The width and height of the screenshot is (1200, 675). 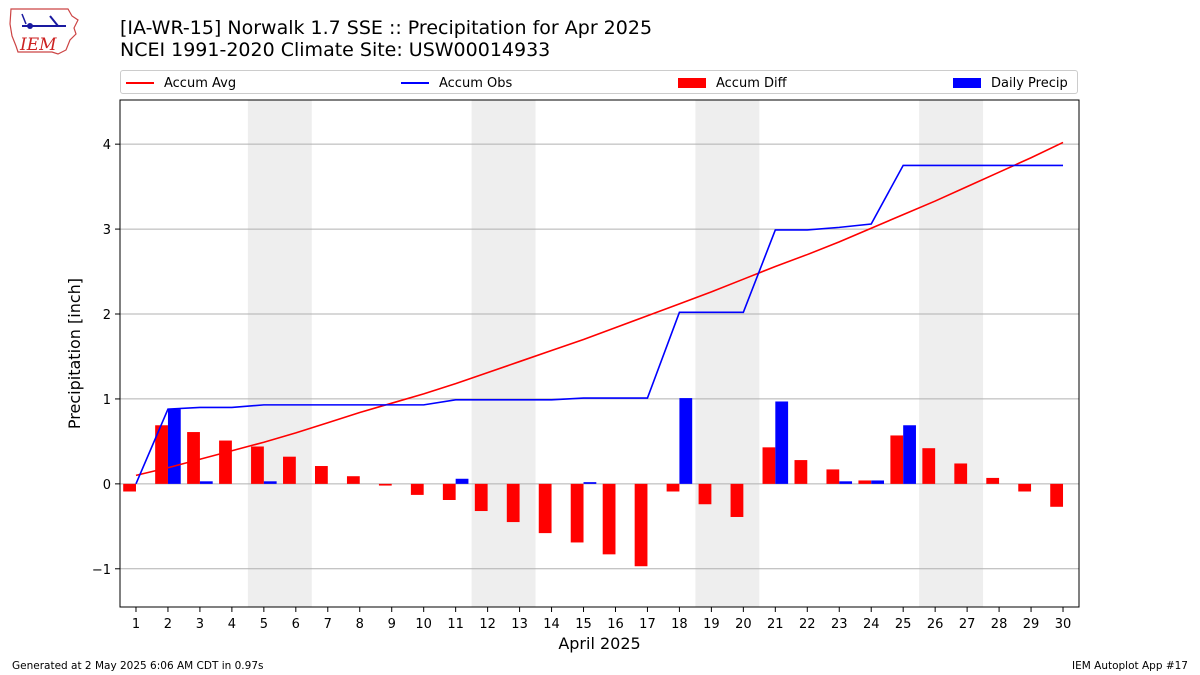 What do you see at coordinates (335, 50) in the screenshot?
I see `chart-subtitle: NCEI 1991-2020 Climate Site: USW00014933` at bounding box center [335, 50].